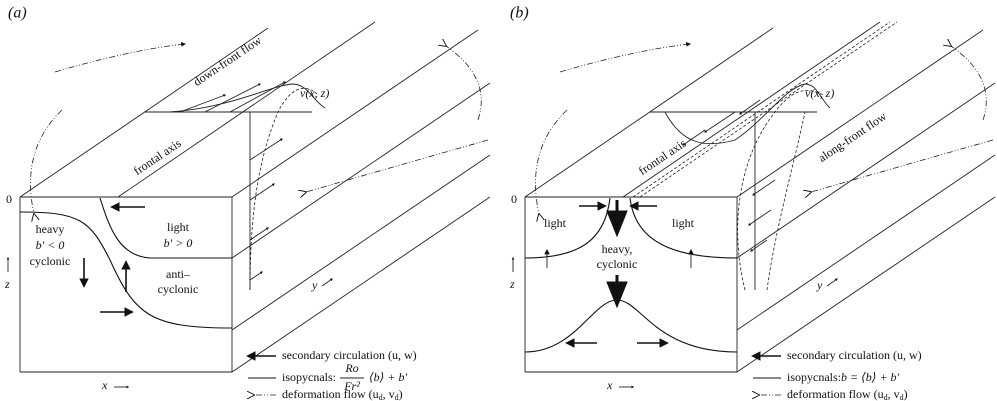 Image resolution: width=997 pixels, height=401 pixels. I want to click on region-label: b′ > 0, so click(178, 243).